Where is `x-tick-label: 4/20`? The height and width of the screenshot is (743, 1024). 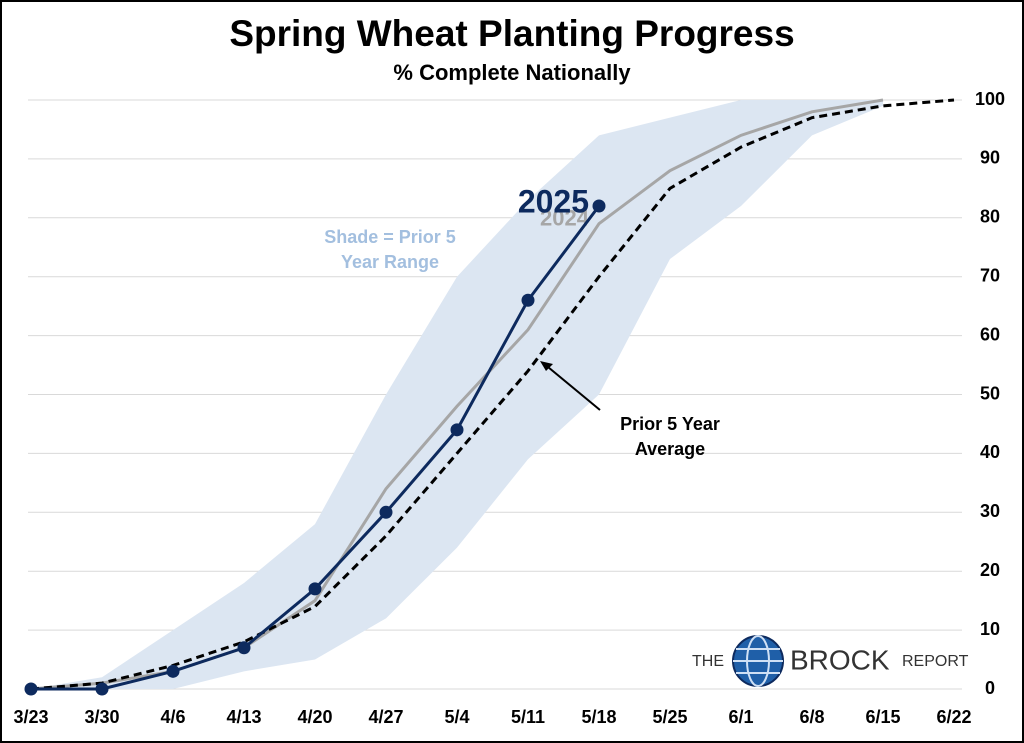
x-tick-label: 4/20 is located at coordinates (314, 717).